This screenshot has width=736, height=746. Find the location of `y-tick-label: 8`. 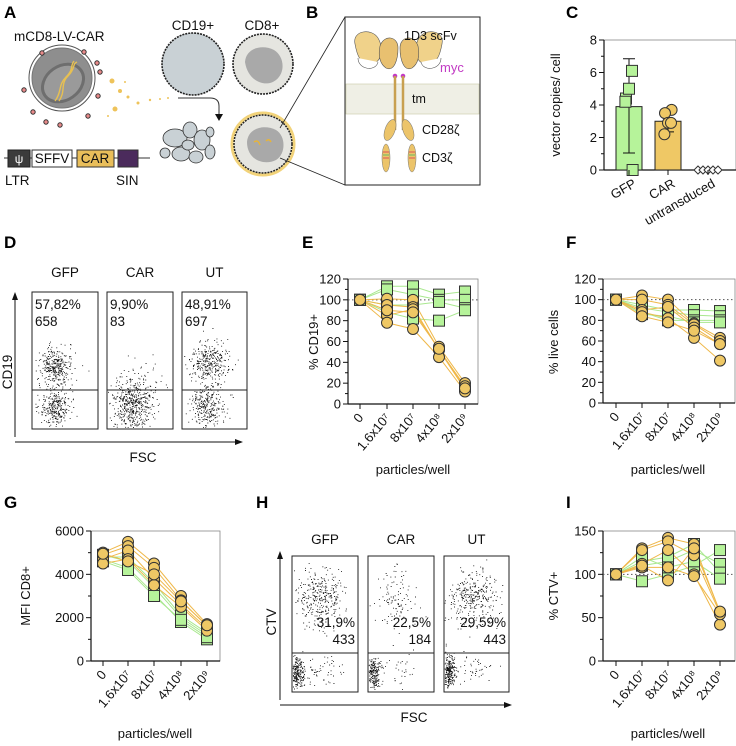

y-tick-label: 8 is located at coordinates (593, 40).